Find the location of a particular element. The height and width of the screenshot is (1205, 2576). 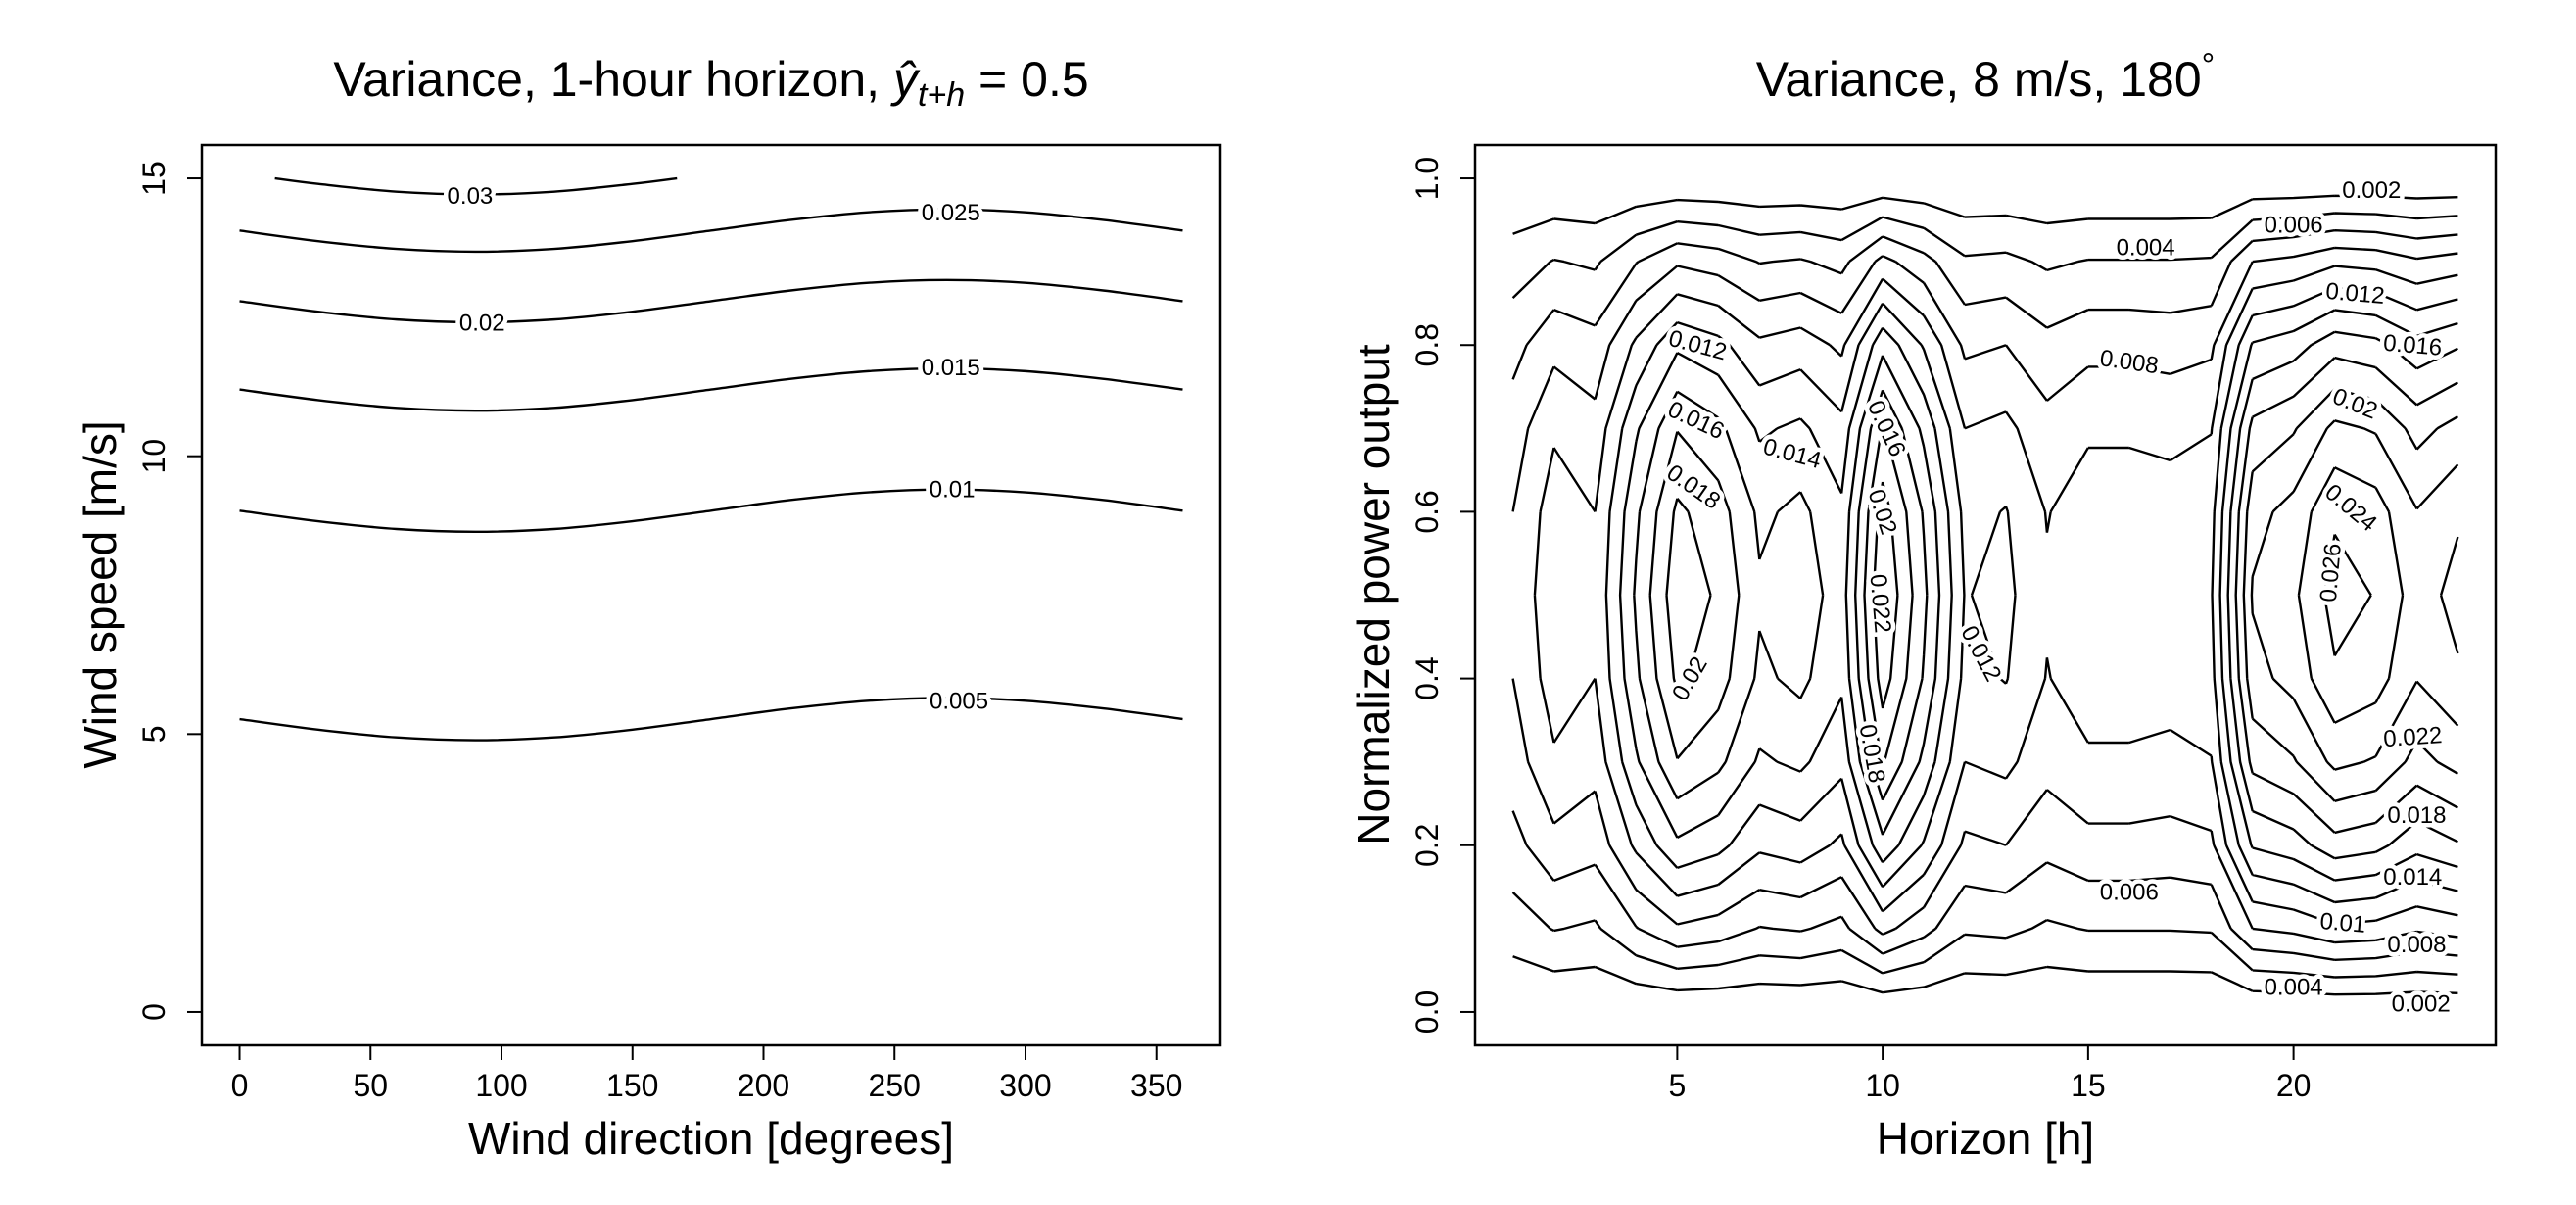

contour-line-0.03 is located at coordinates (476, 186).